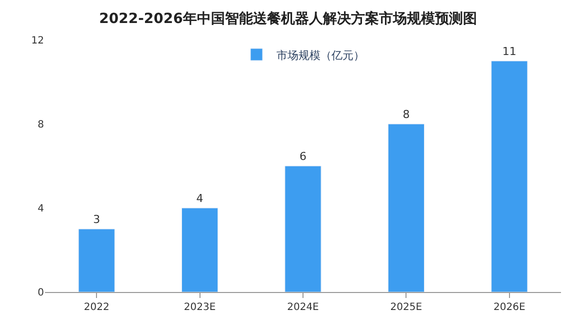  Describe the element at coordinates (200, 307) in the screenshot. I see `x-tick-label: 2023E` at that location.